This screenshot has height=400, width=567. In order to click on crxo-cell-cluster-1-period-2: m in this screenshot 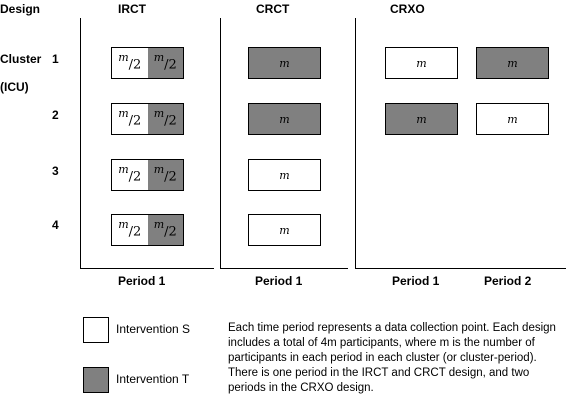, I will do `click(512, 63)`.